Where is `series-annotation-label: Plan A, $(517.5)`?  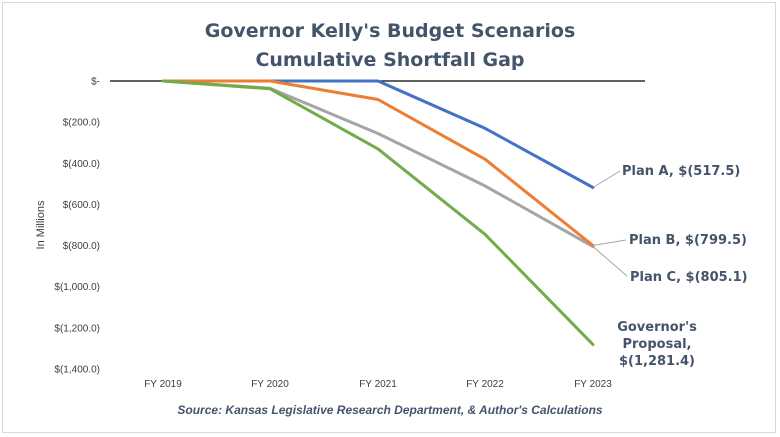 series-annotation-label: Plan A, $(517.5) is located at coordinates (681, 171).